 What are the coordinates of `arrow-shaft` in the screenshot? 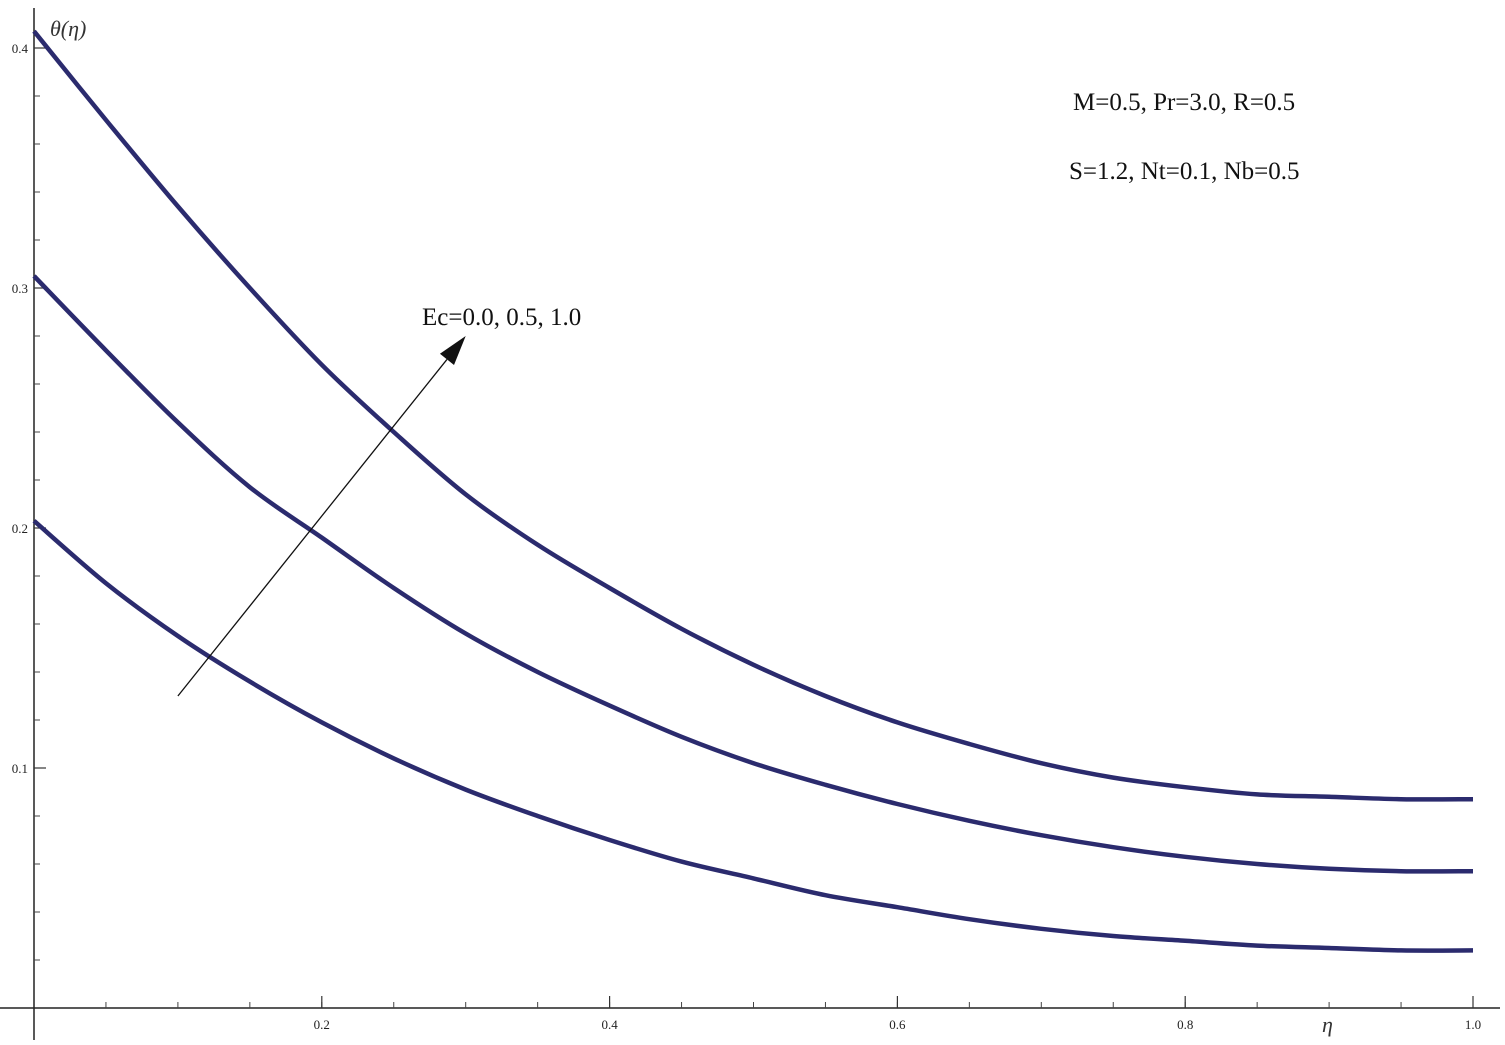 It's located at (312, 528).